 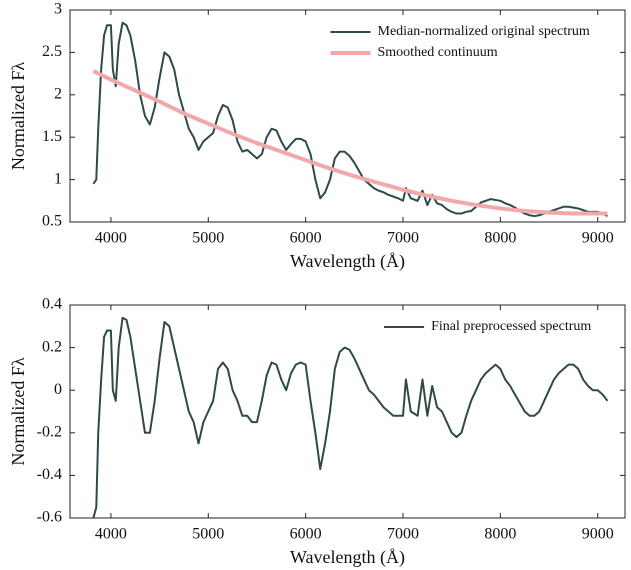 I want to click on y-tick-label: 1, so click(x=58, y=178).